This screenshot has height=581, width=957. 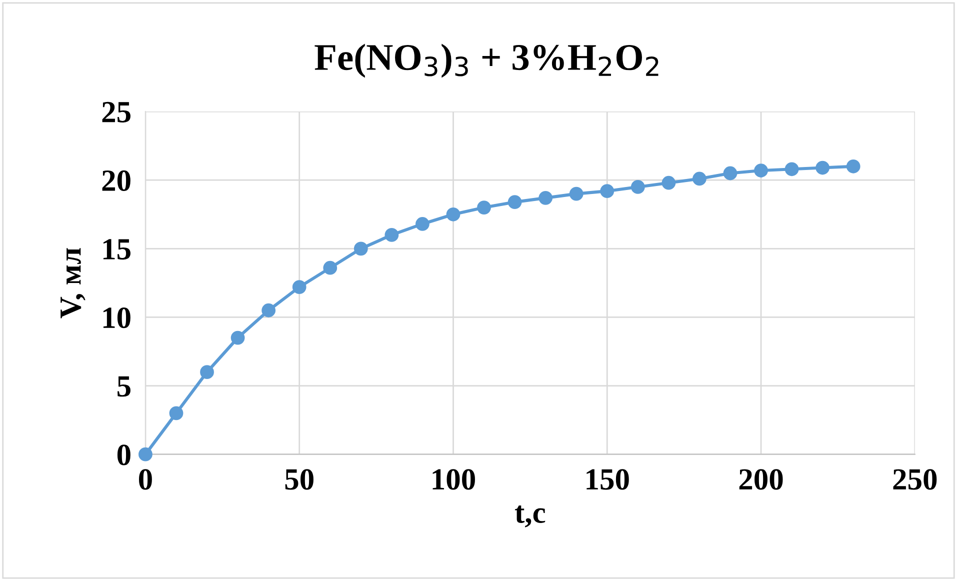 I want to click on x-tick-label: 0, so click(x=145, y=479).